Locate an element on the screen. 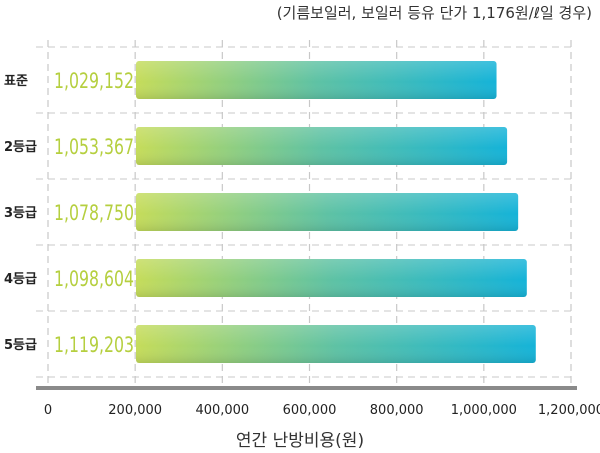 The height and width of the screenshot is (453, 600). category-label-1: 2등급 is located at coordinates (20, 147).